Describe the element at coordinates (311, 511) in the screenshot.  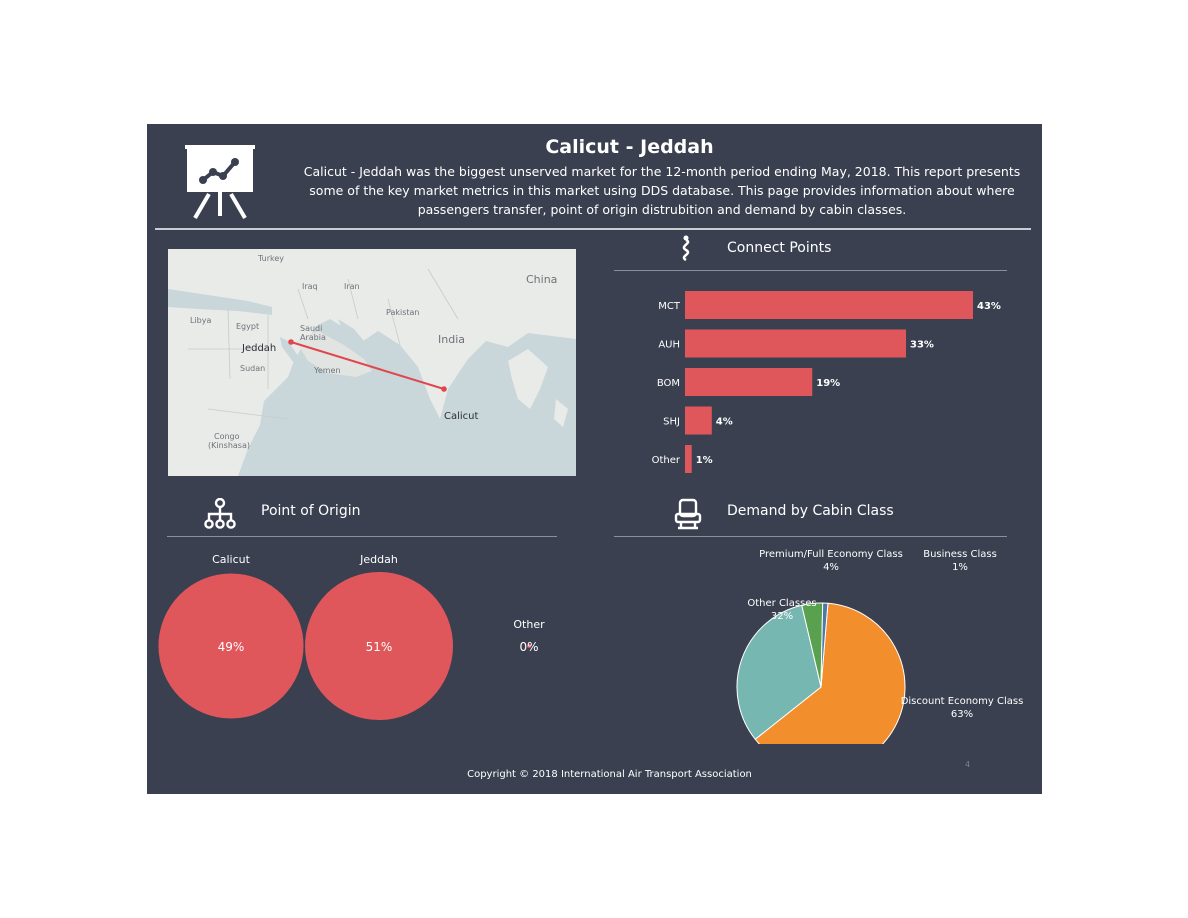
I see `point-of-origin-title: Point of Origin` at that location.